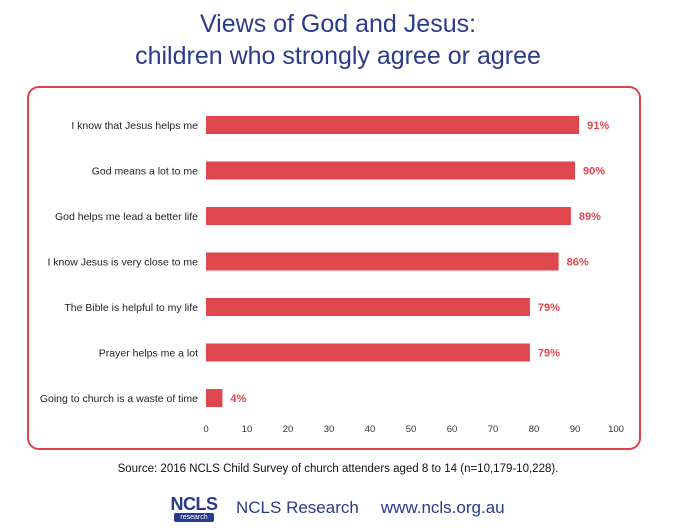  What do you see at coordinates (452, 429) in the screenshot?
I see `x-tick-label: 60` at bounding box center [452, 429].